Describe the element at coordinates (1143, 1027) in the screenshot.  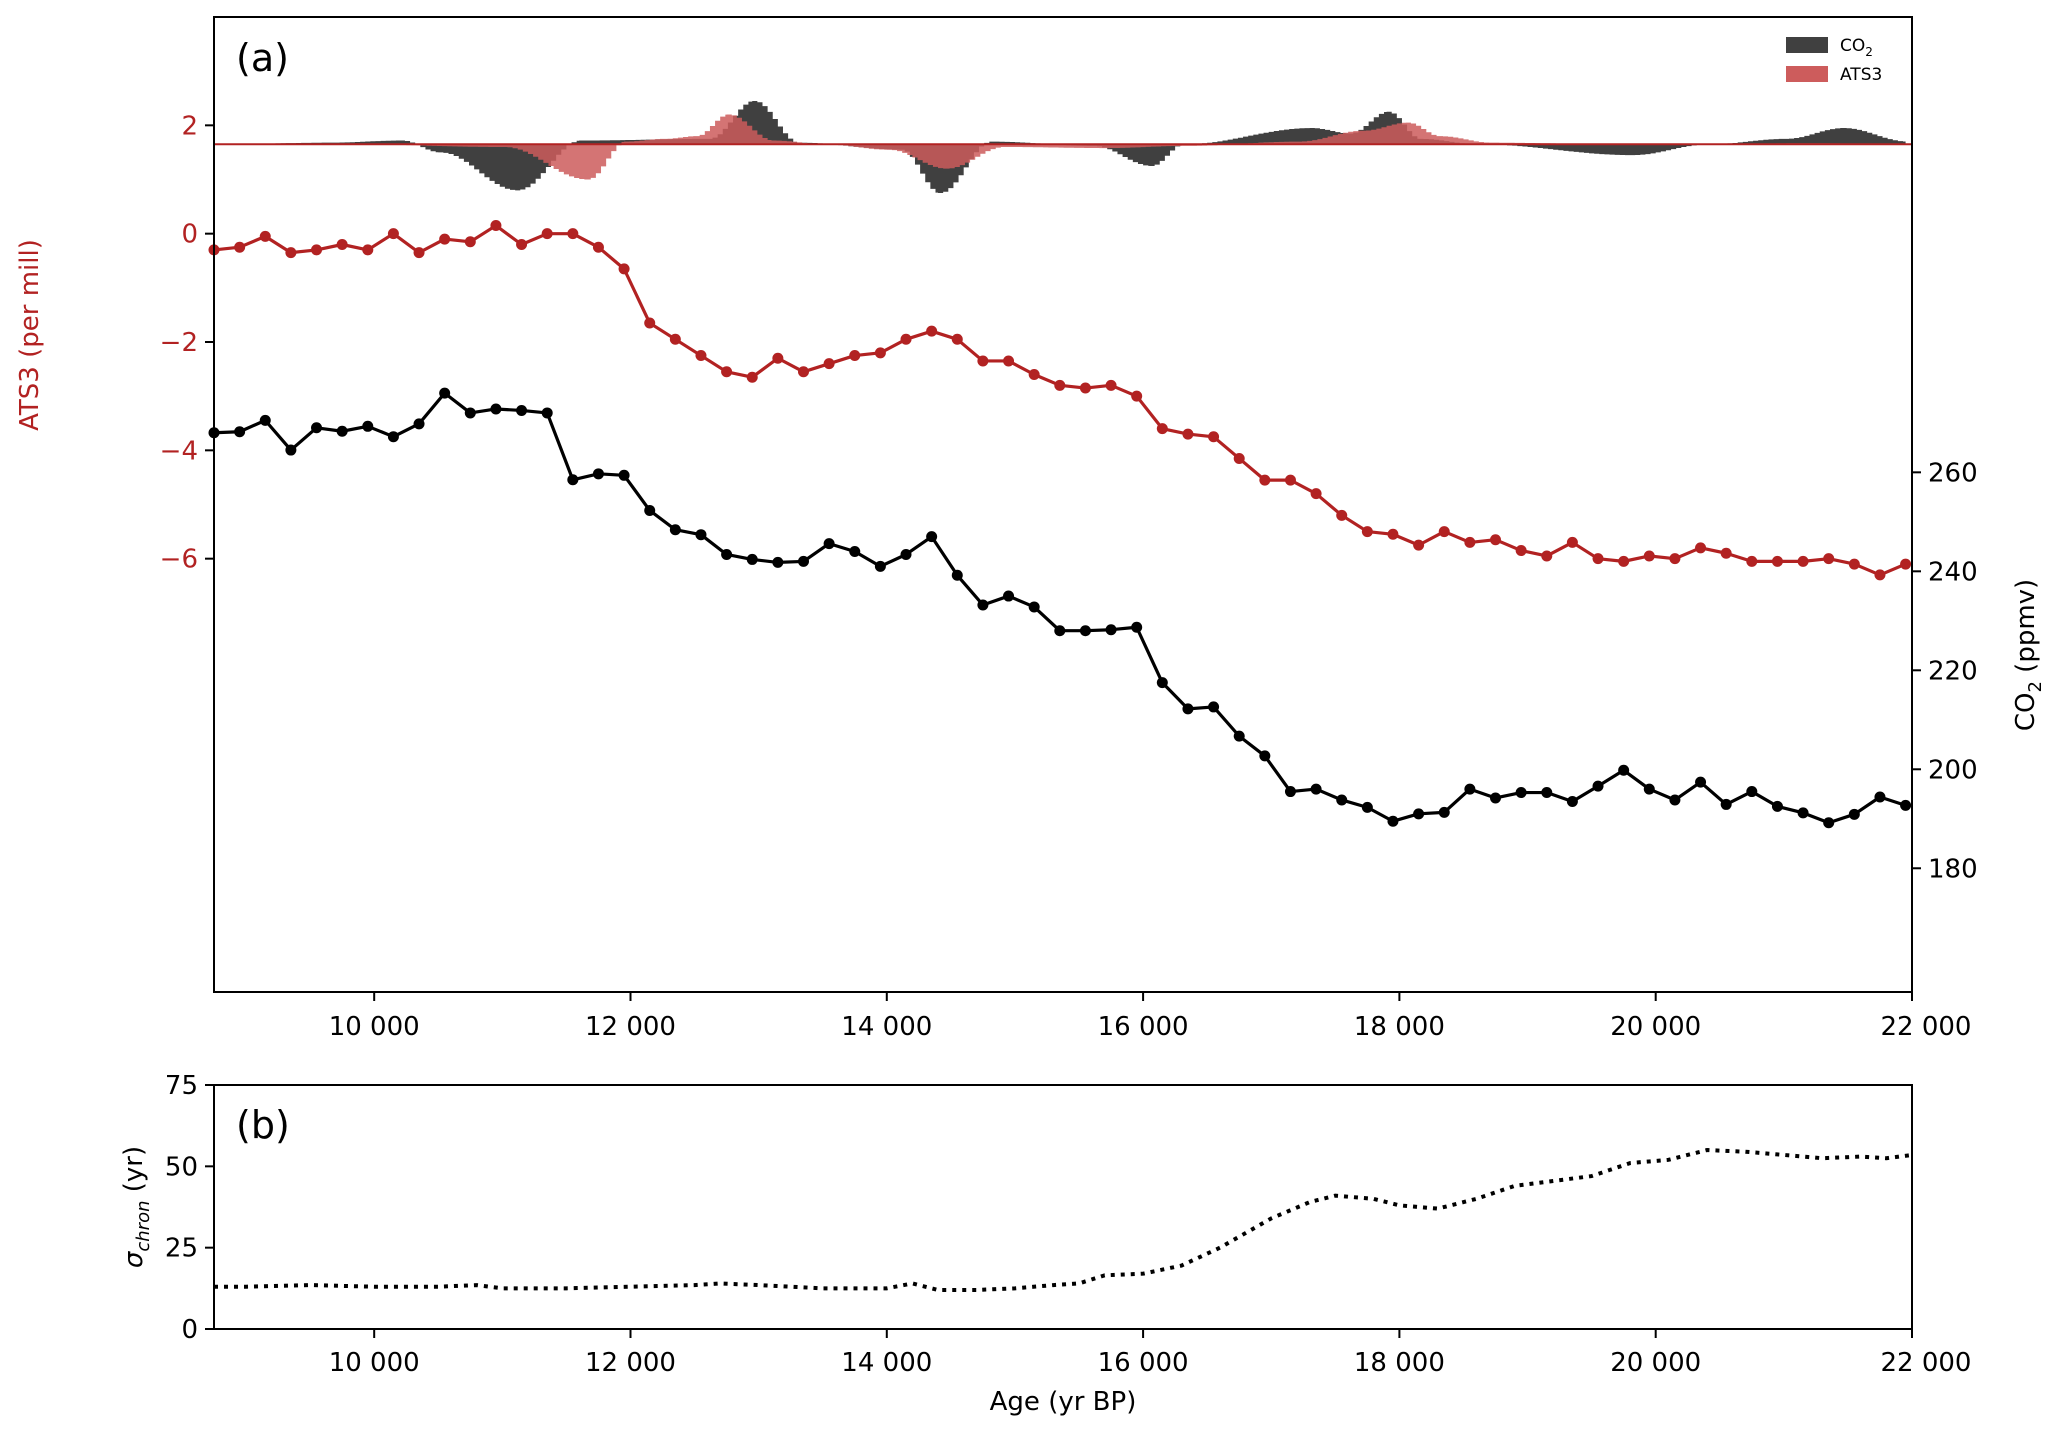
I see `x-tick-label-a: 16 000` at that location.